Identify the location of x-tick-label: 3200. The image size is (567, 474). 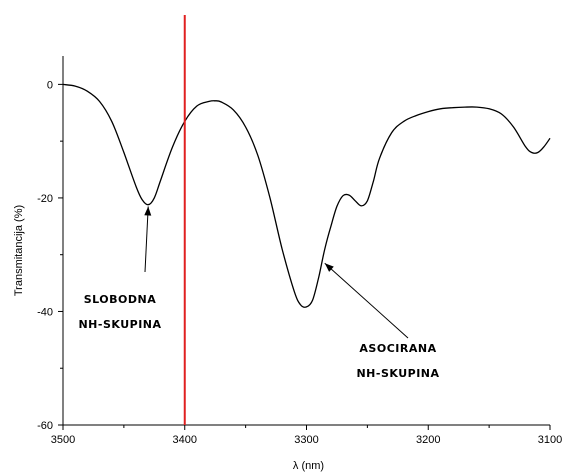
(428, 440).